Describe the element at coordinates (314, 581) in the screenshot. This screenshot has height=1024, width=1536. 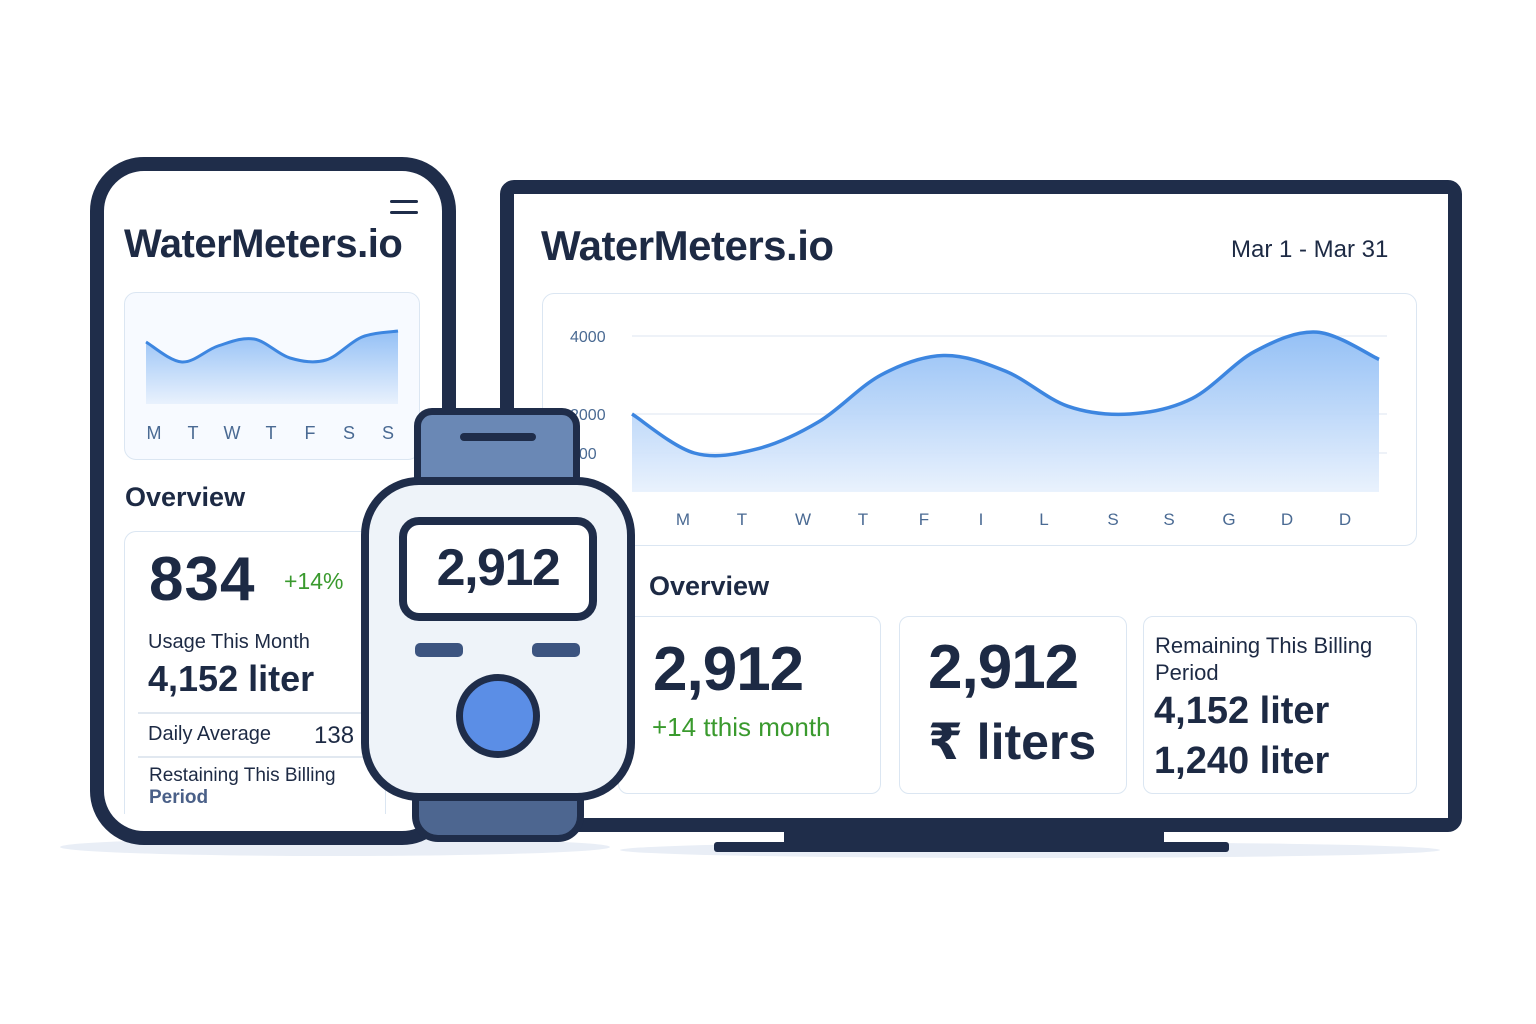
I see `phone-change-badge: +14%` at that location.